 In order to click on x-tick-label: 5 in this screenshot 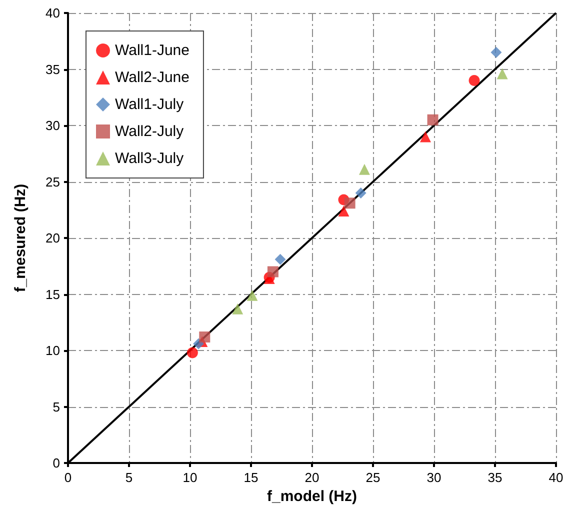, I will do `click(129, 477)`.